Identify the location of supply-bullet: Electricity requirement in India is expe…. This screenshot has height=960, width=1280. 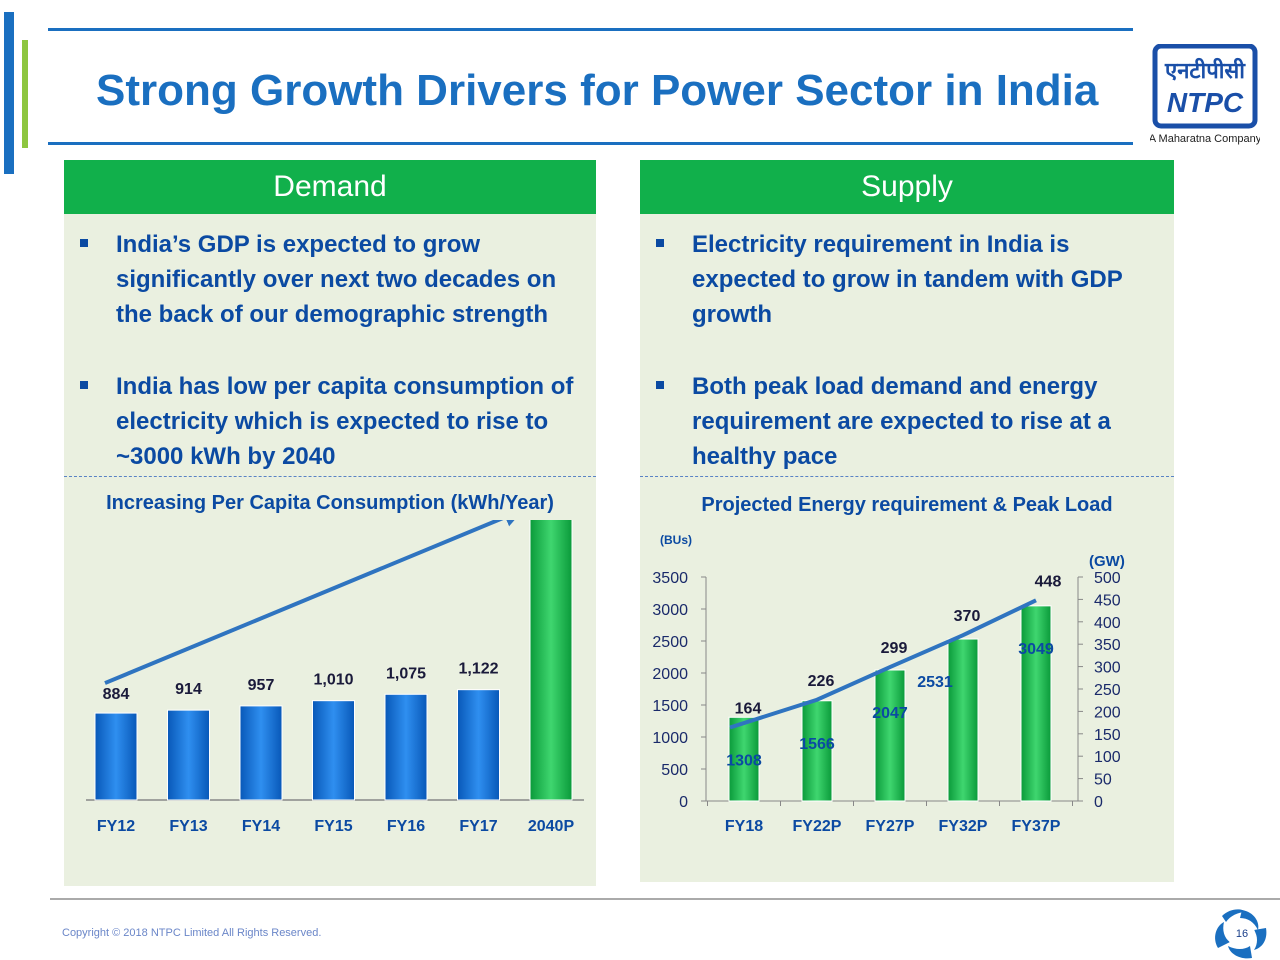
(907, 279).